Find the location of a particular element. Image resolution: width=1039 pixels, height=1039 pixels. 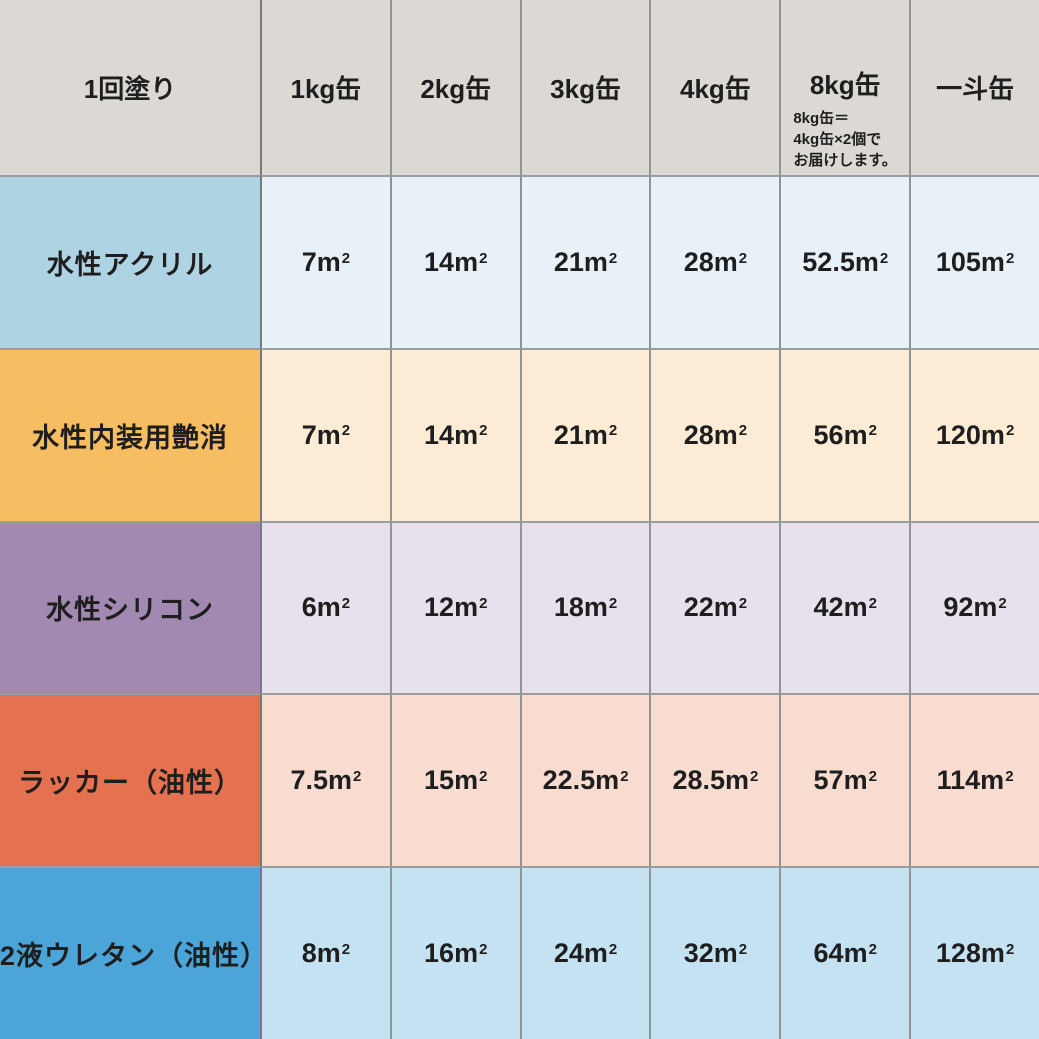

row-label-suisei-interior-matte: 水性内装用艶消 is located at coordinates (130, 434).